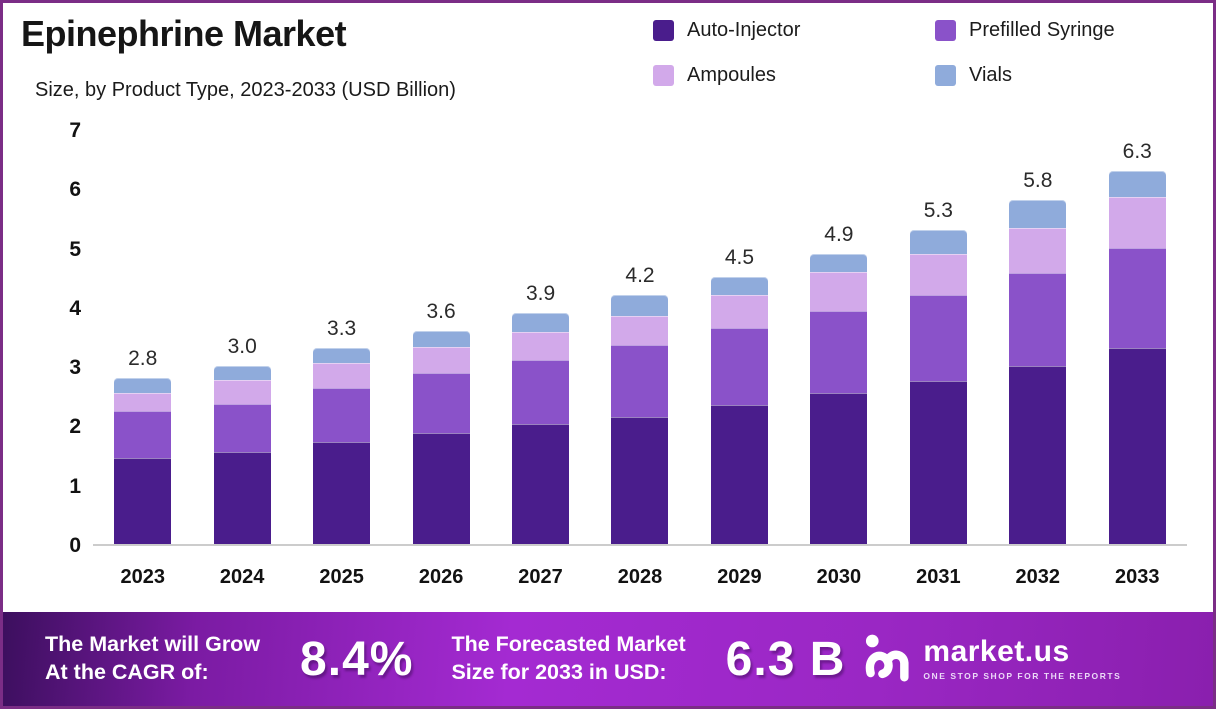 The image size is (1216, 709). I want to click on x-tick-label: 2026, so click(441, 577).